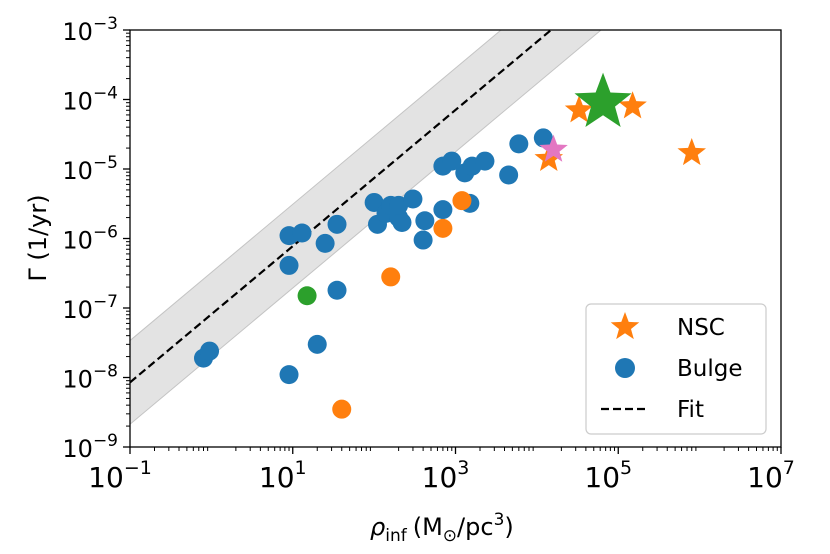 Image resolution: width=830 pixels, height=554 pixels. What do you see at coordinates (508, 527) in the screenshot?
I see `x-label-close: )` at bounding box center [508, 527].